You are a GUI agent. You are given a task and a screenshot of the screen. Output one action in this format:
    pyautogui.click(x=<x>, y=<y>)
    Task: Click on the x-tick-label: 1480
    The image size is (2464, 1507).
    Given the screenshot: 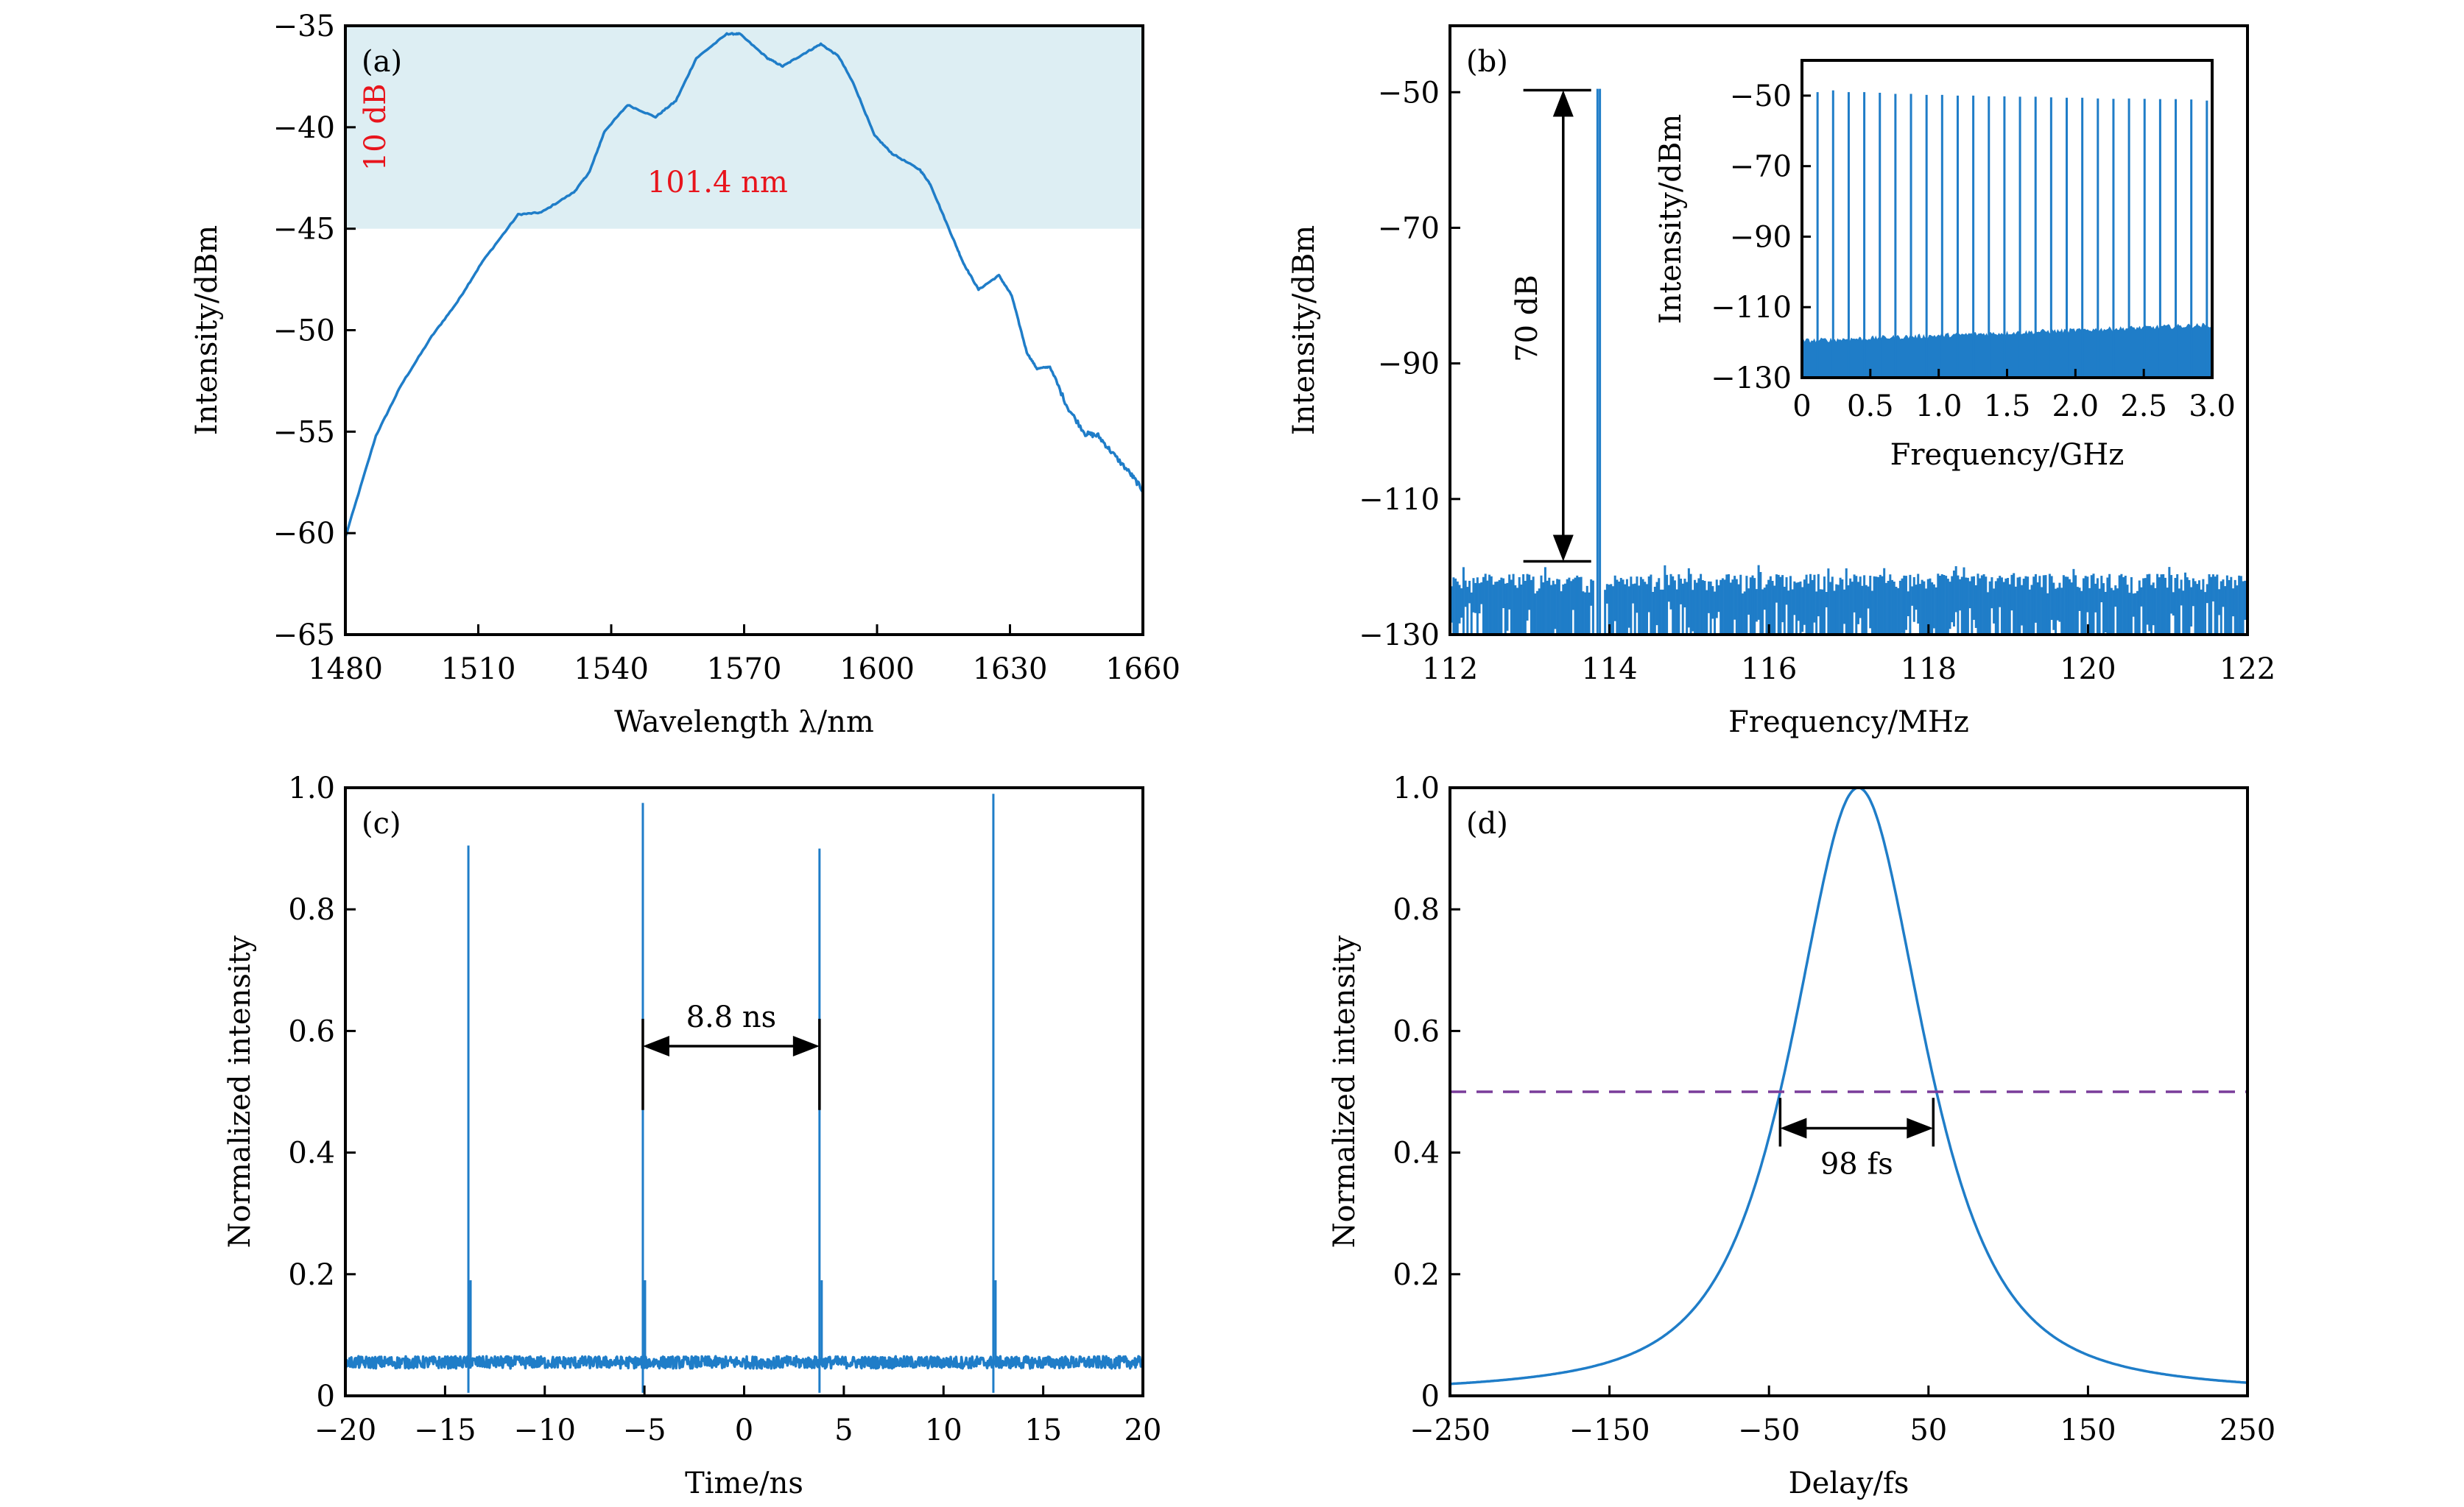 What is the action you would take?
    pyautogui.click(x=345, y=669)
    